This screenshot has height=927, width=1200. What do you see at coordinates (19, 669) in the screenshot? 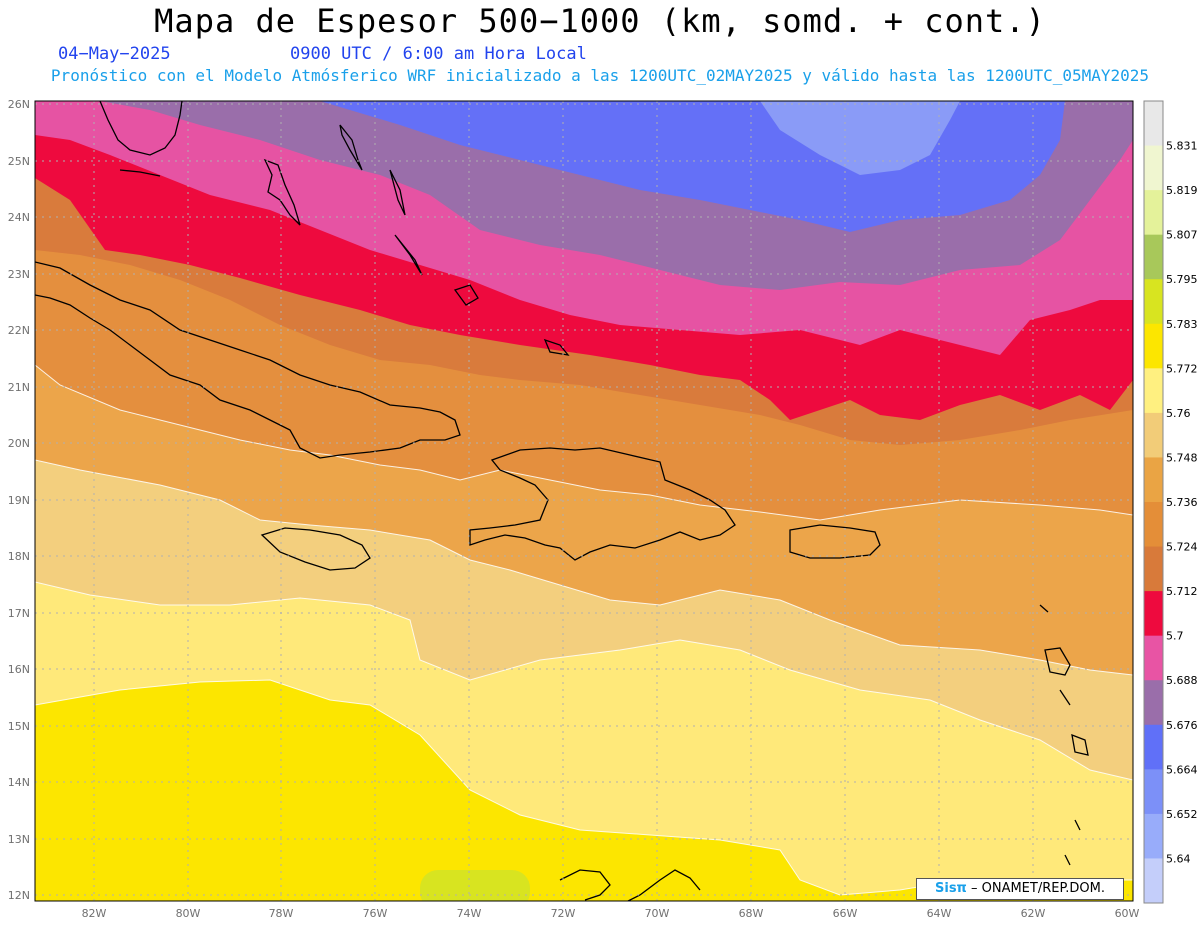
I see `lat-label: 16N` at bounding box center [19, 669].